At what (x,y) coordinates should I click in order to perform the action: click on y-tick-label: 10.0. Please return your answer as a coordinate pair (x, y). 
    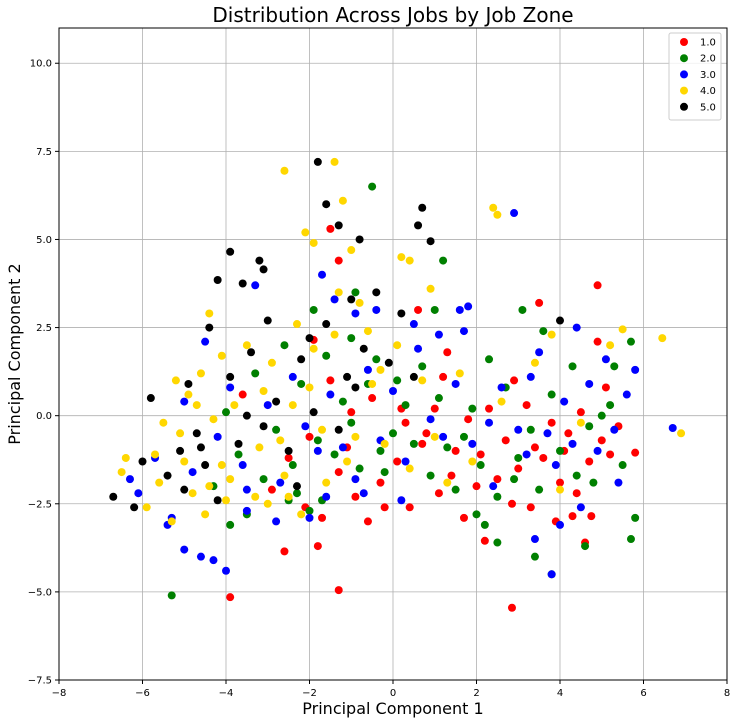
    Looking at the image, I should click on (41, 64).